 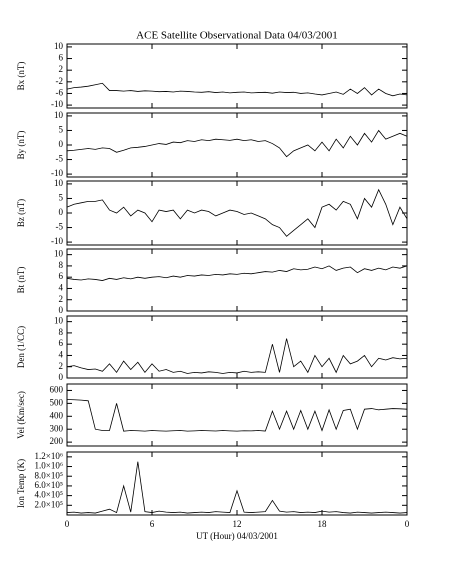 What do you see at coordinates (237, 536) in the screenshot?
I see `x-axis-label: UT (Hour) 04/03/2001` at bounding box center [237, 536].